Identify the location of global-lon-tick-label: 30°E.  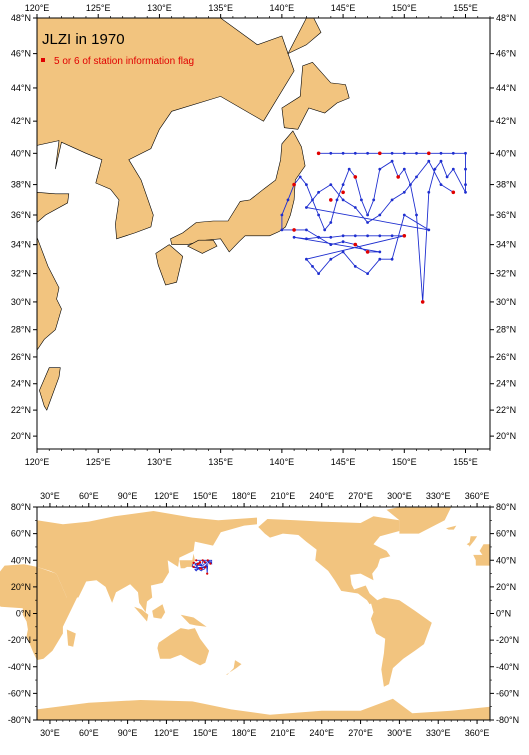
(50, 733).